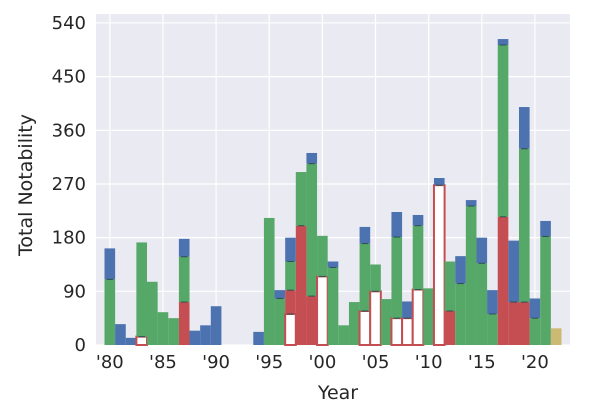  I want to click on x-tick-label: '00, so click(322, 362).